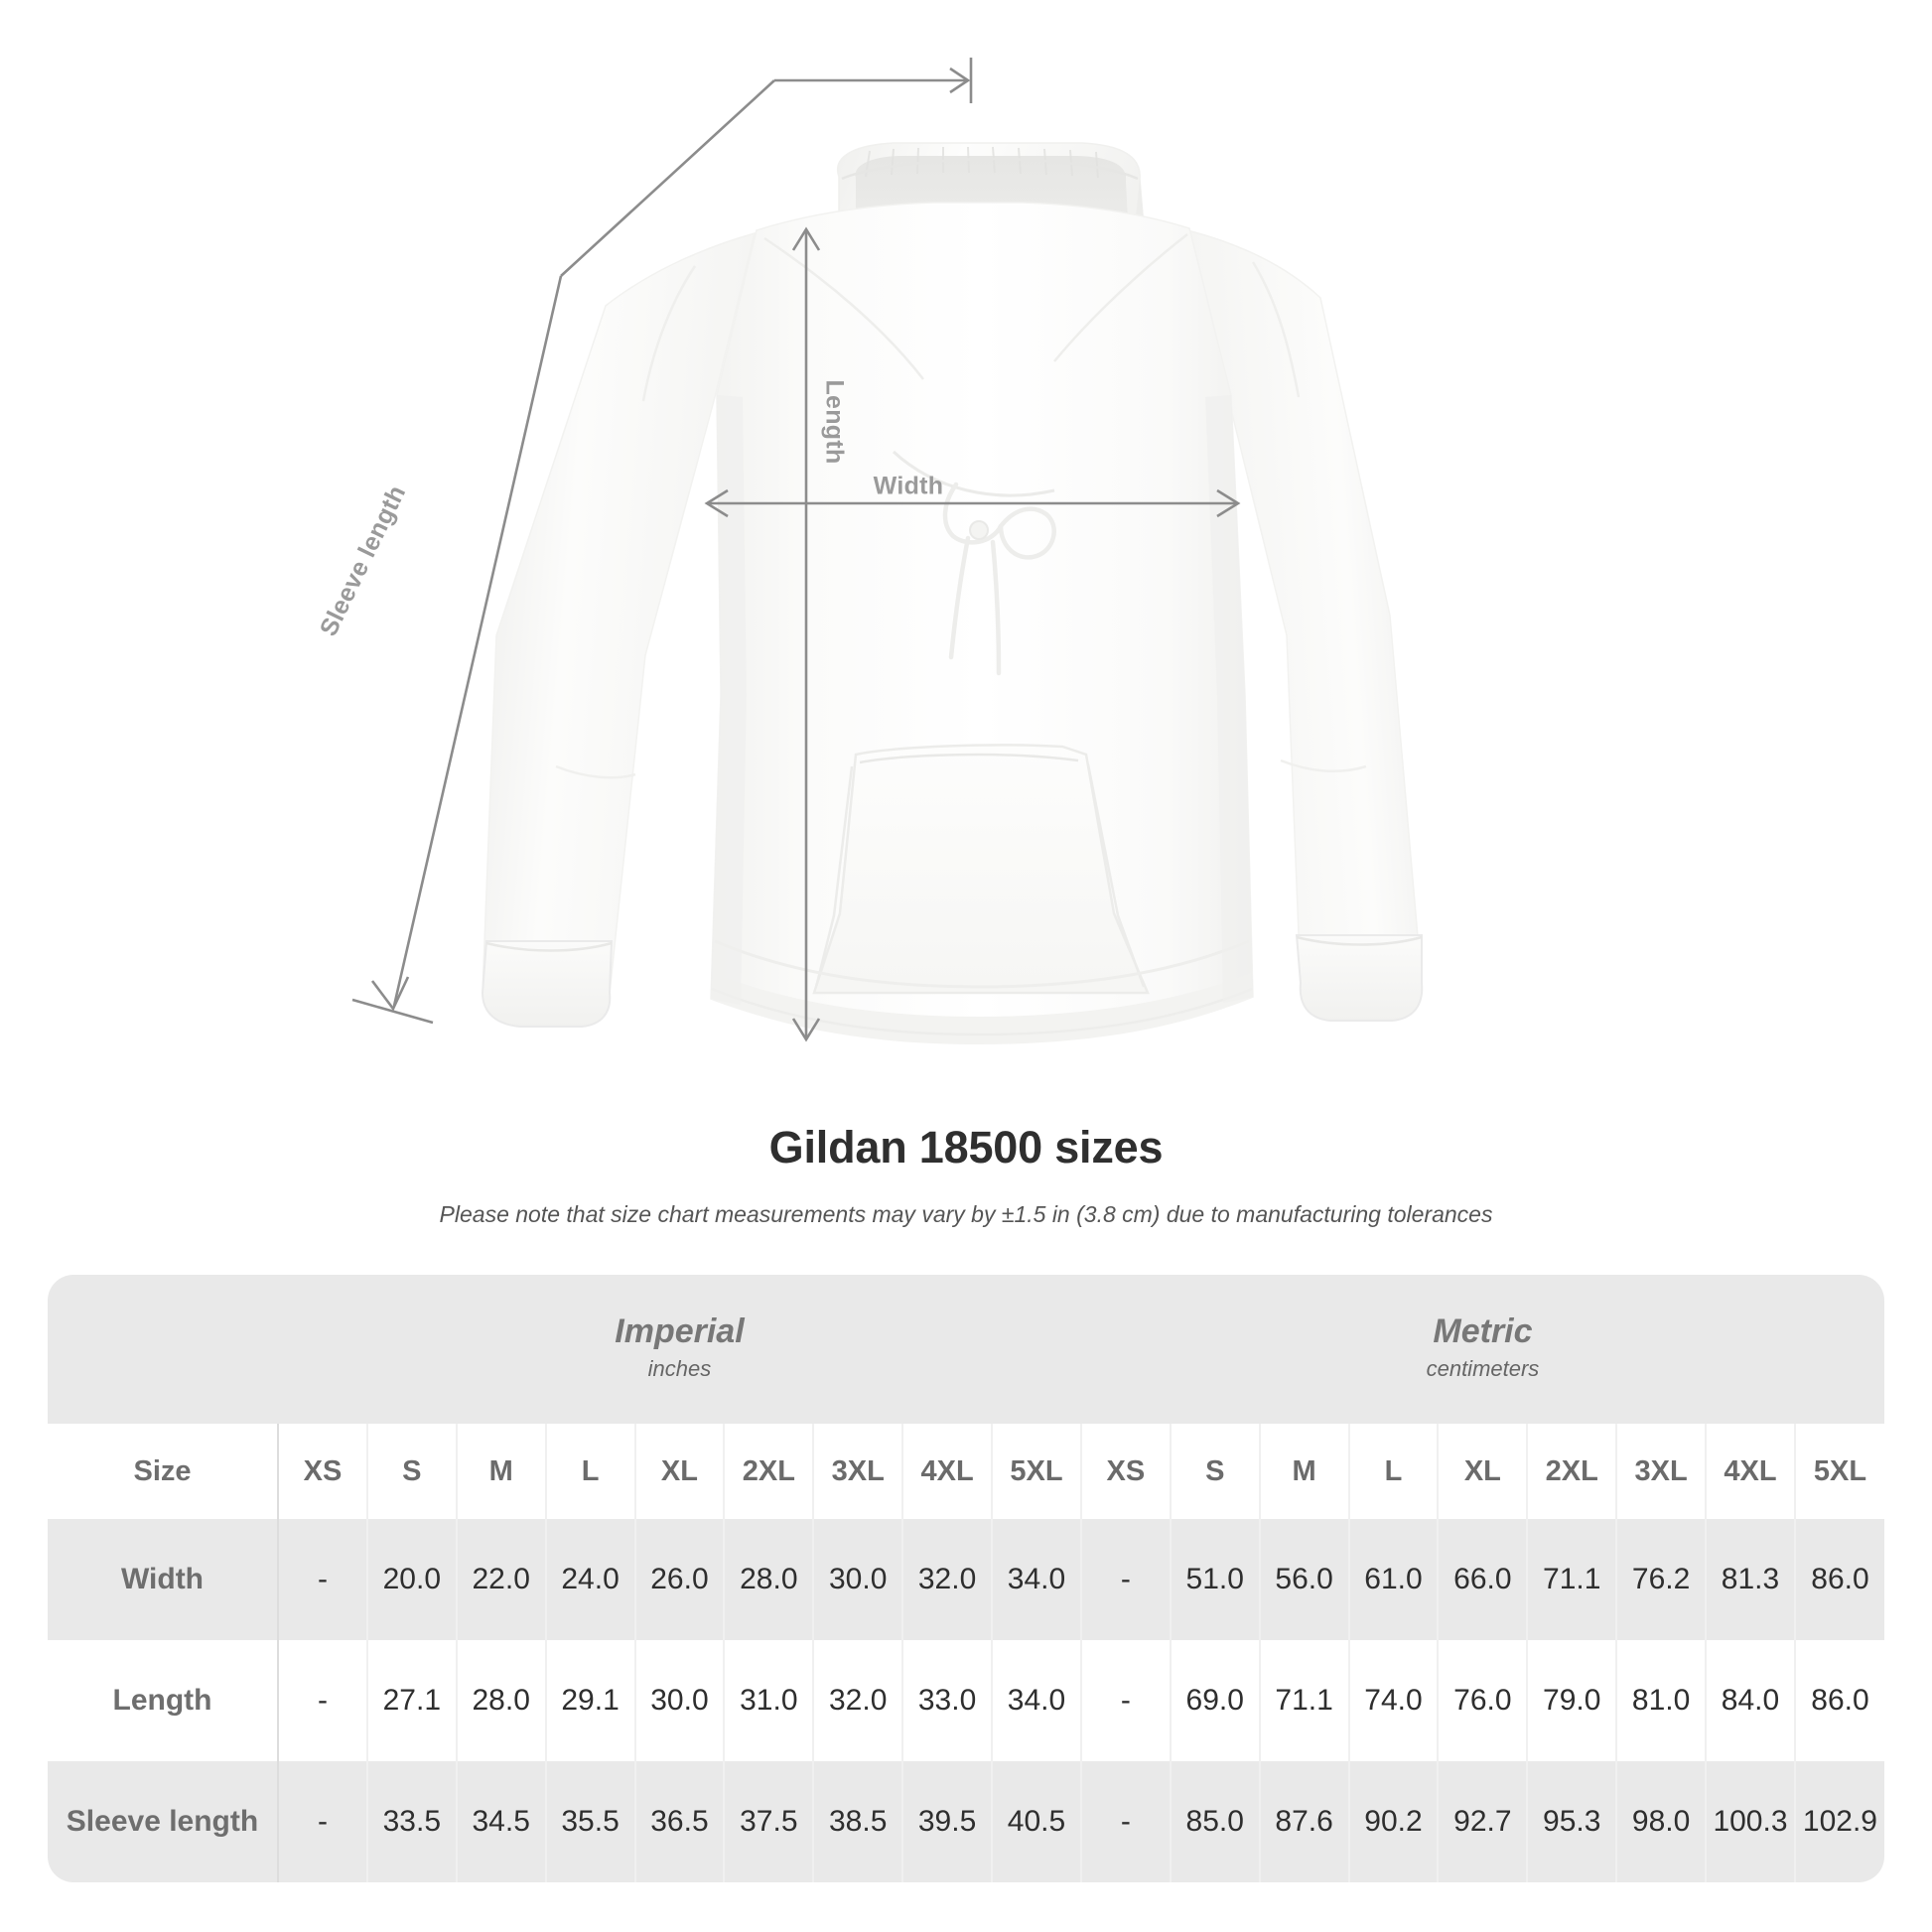 This screenshot has height=1932, width=1932. Describe the element at coordinates (909, 486) in the screenshot. I see `width-label: Width` at that location.